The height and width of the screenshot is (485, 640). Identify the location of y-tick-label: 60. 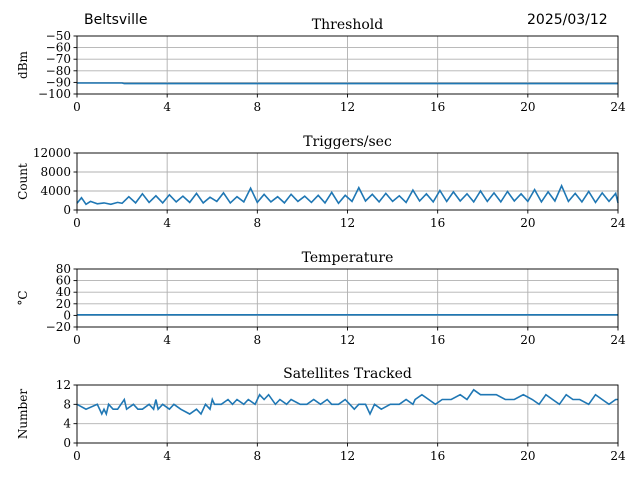
(63, 281).